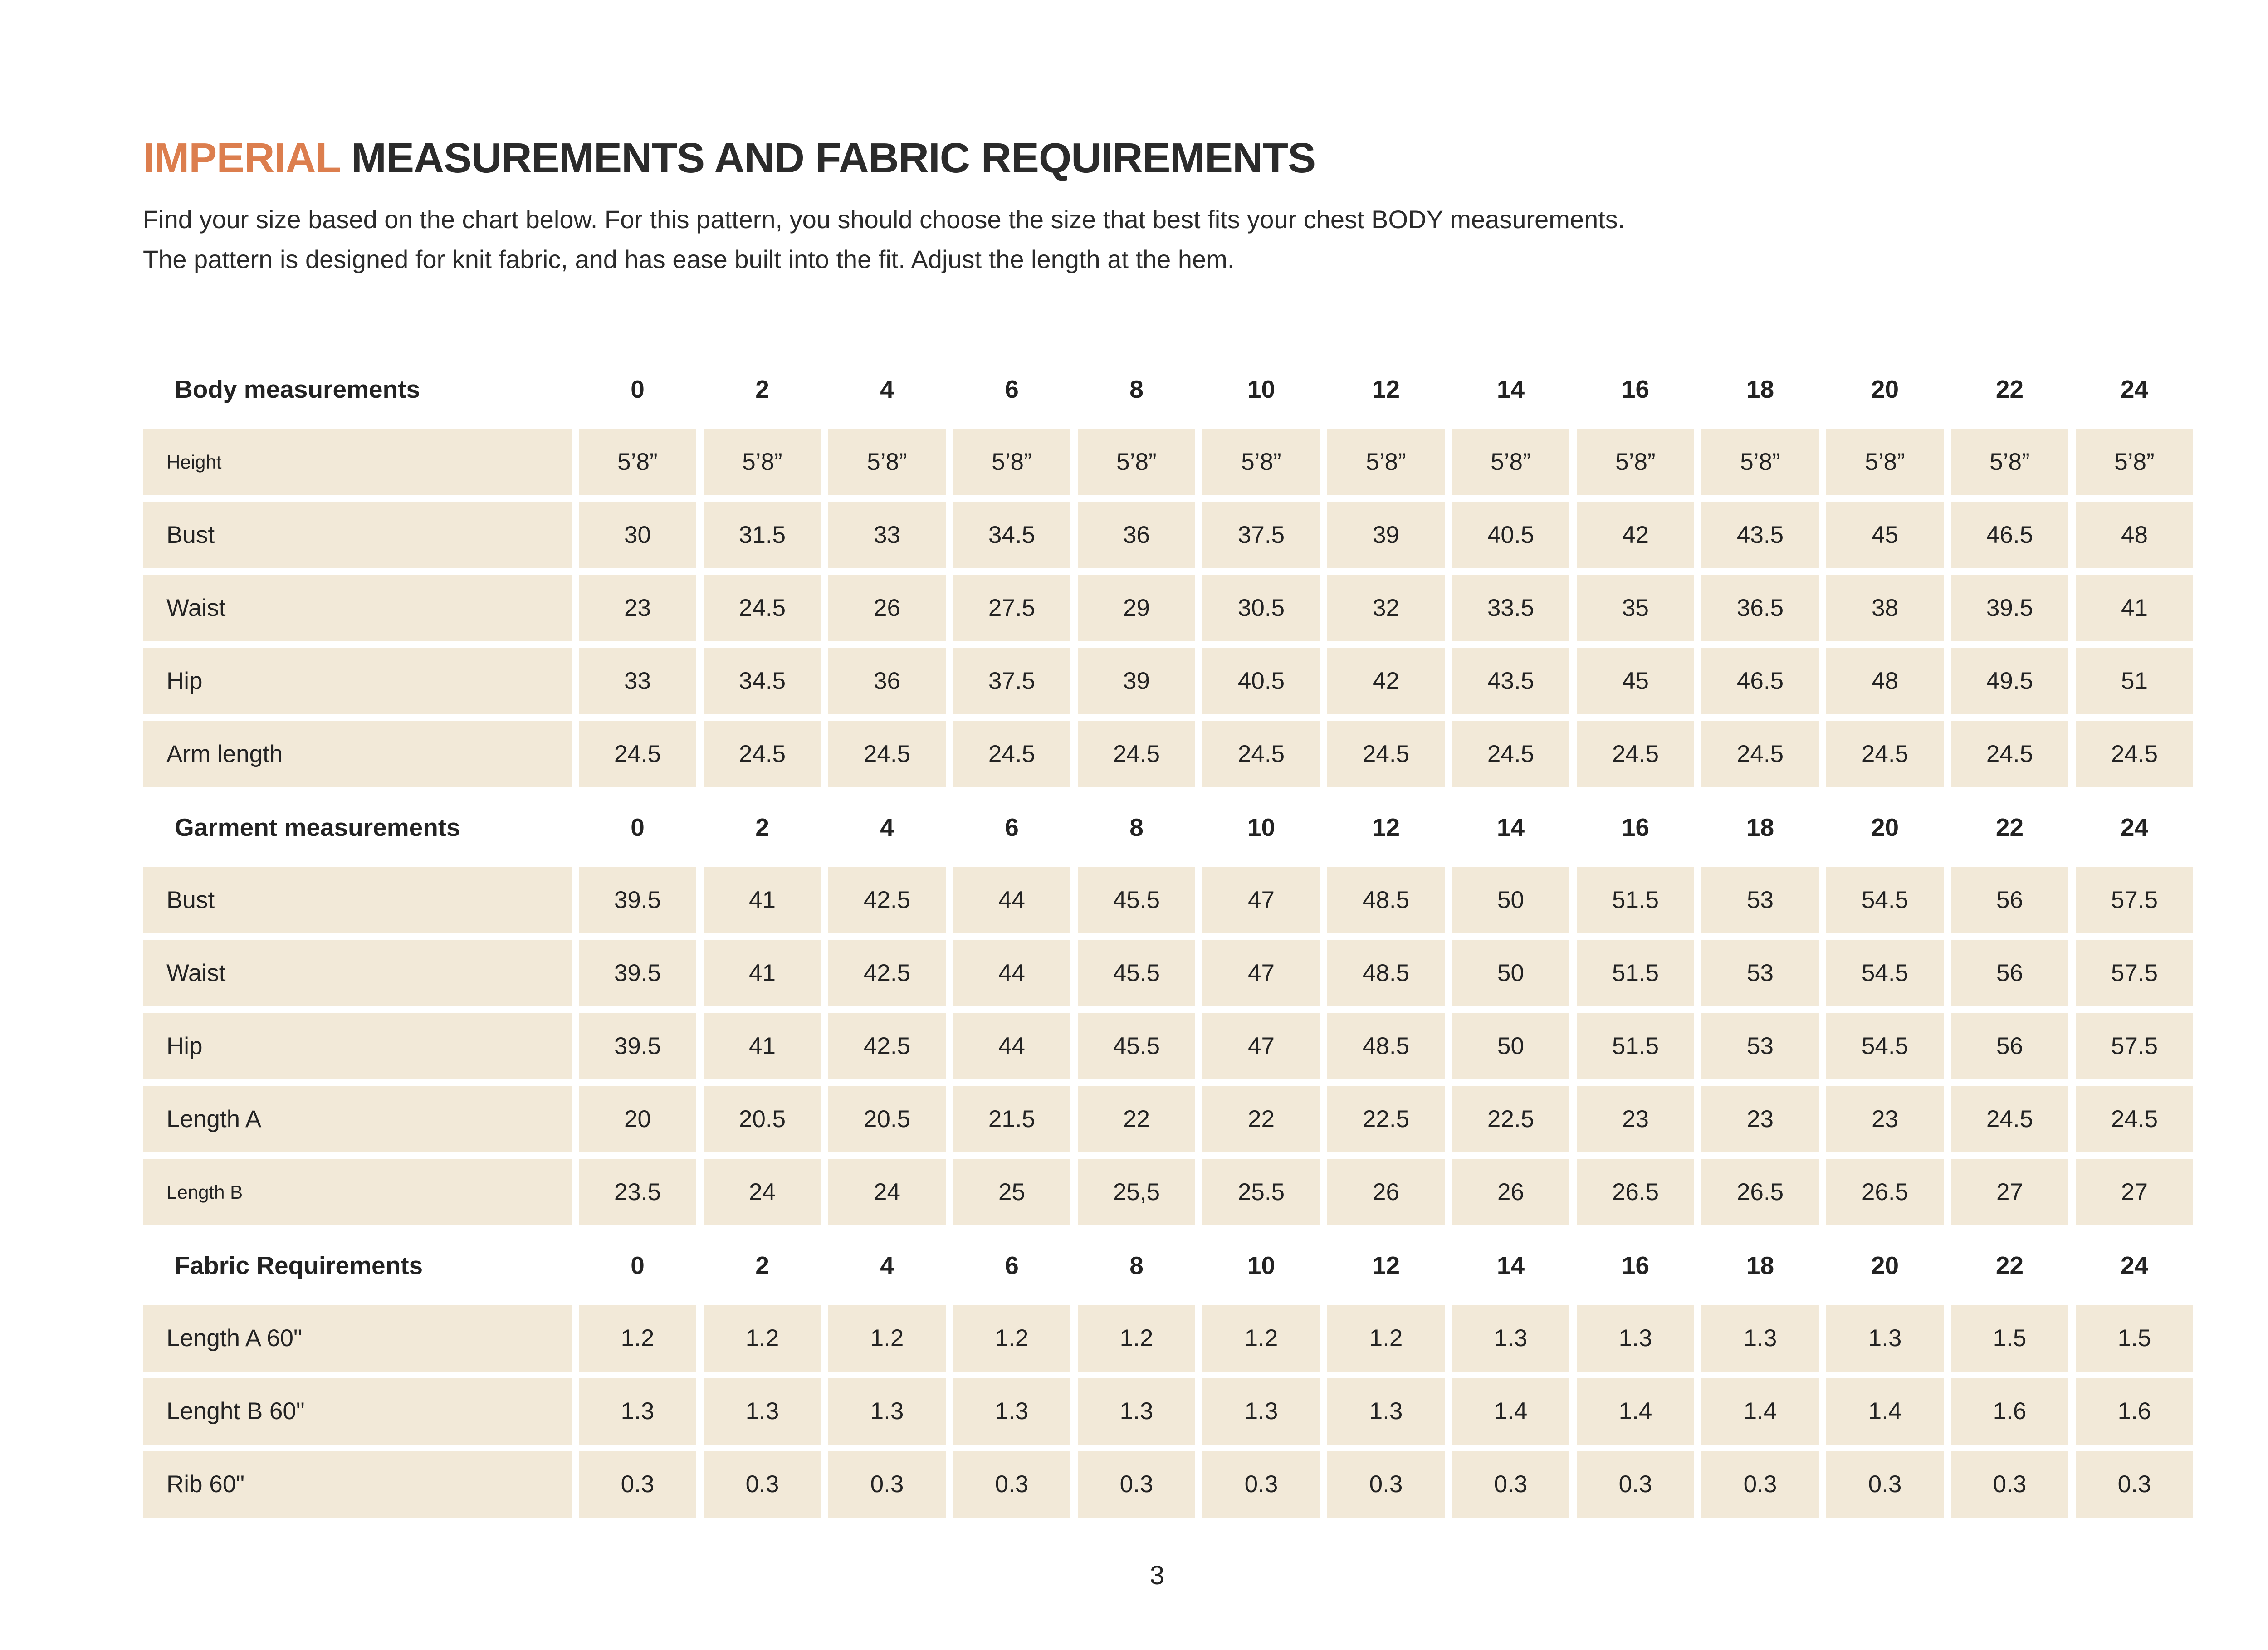  What do you see at coordinates (2010, 1412) in the screenshot?
I see `size-cell: 1.6` at bounding box center [2010, 1412].